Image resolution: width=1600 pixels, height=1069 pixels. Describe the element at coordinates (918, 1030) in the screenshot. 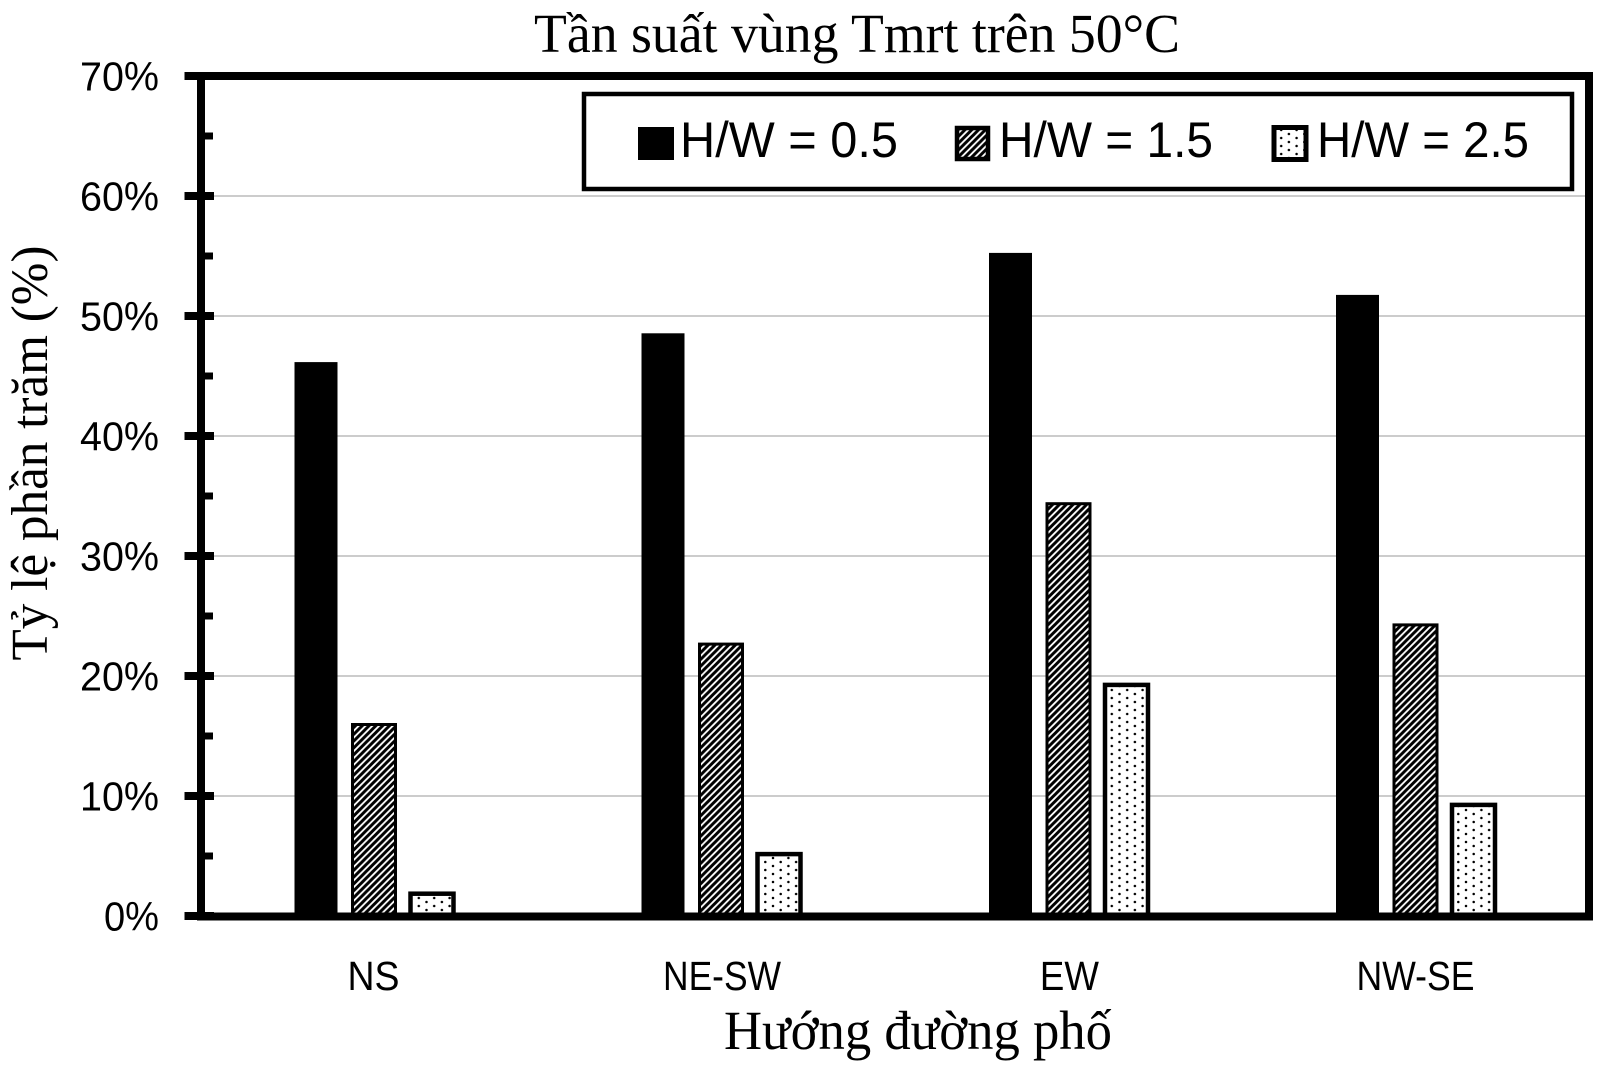

I see `svg-text: Hướng đường phố` at that location.